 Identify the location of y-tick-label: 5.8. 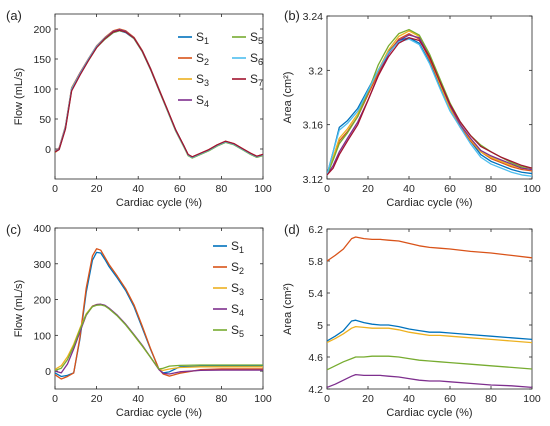
(315, 262).